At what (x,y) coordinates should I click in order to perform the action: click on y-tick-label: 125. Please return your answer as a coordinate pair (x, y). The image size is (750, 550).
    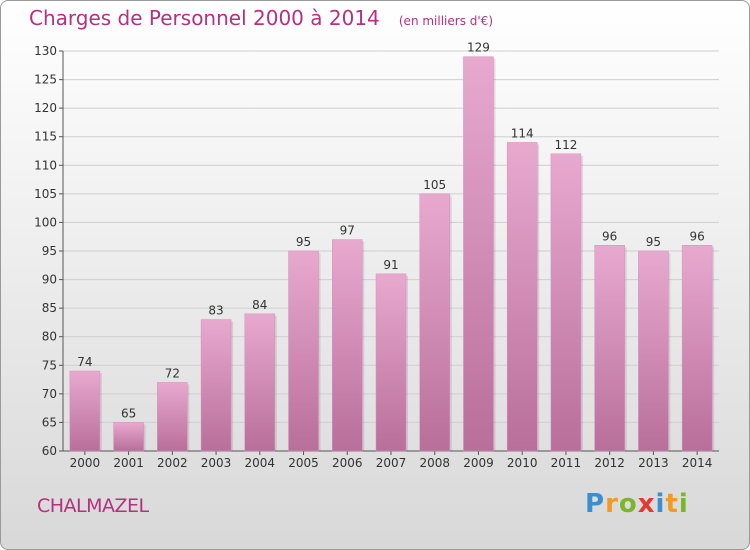
    Looking at the image, I should click on (45, 80).